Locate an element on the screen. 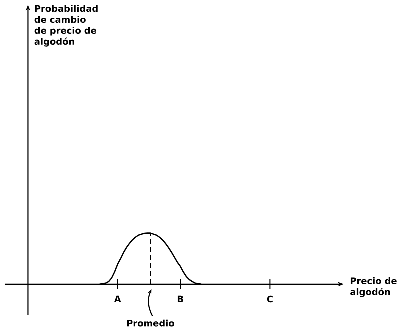 The image size is (400, 330). text: Probabilidad de cambio de precio de algodón is located at coordinates (66, 26).